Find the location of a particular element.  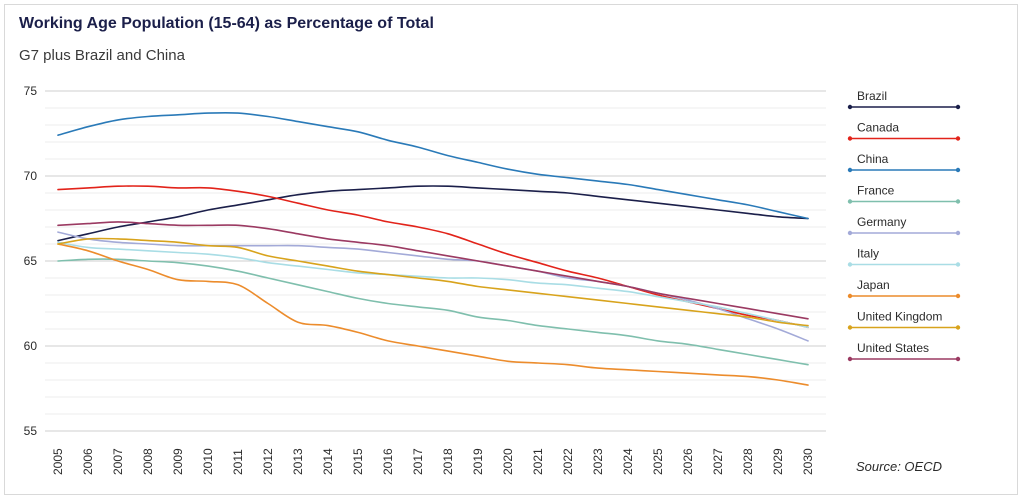

y-tick-label: 65 is located at coordinates (31, 261).